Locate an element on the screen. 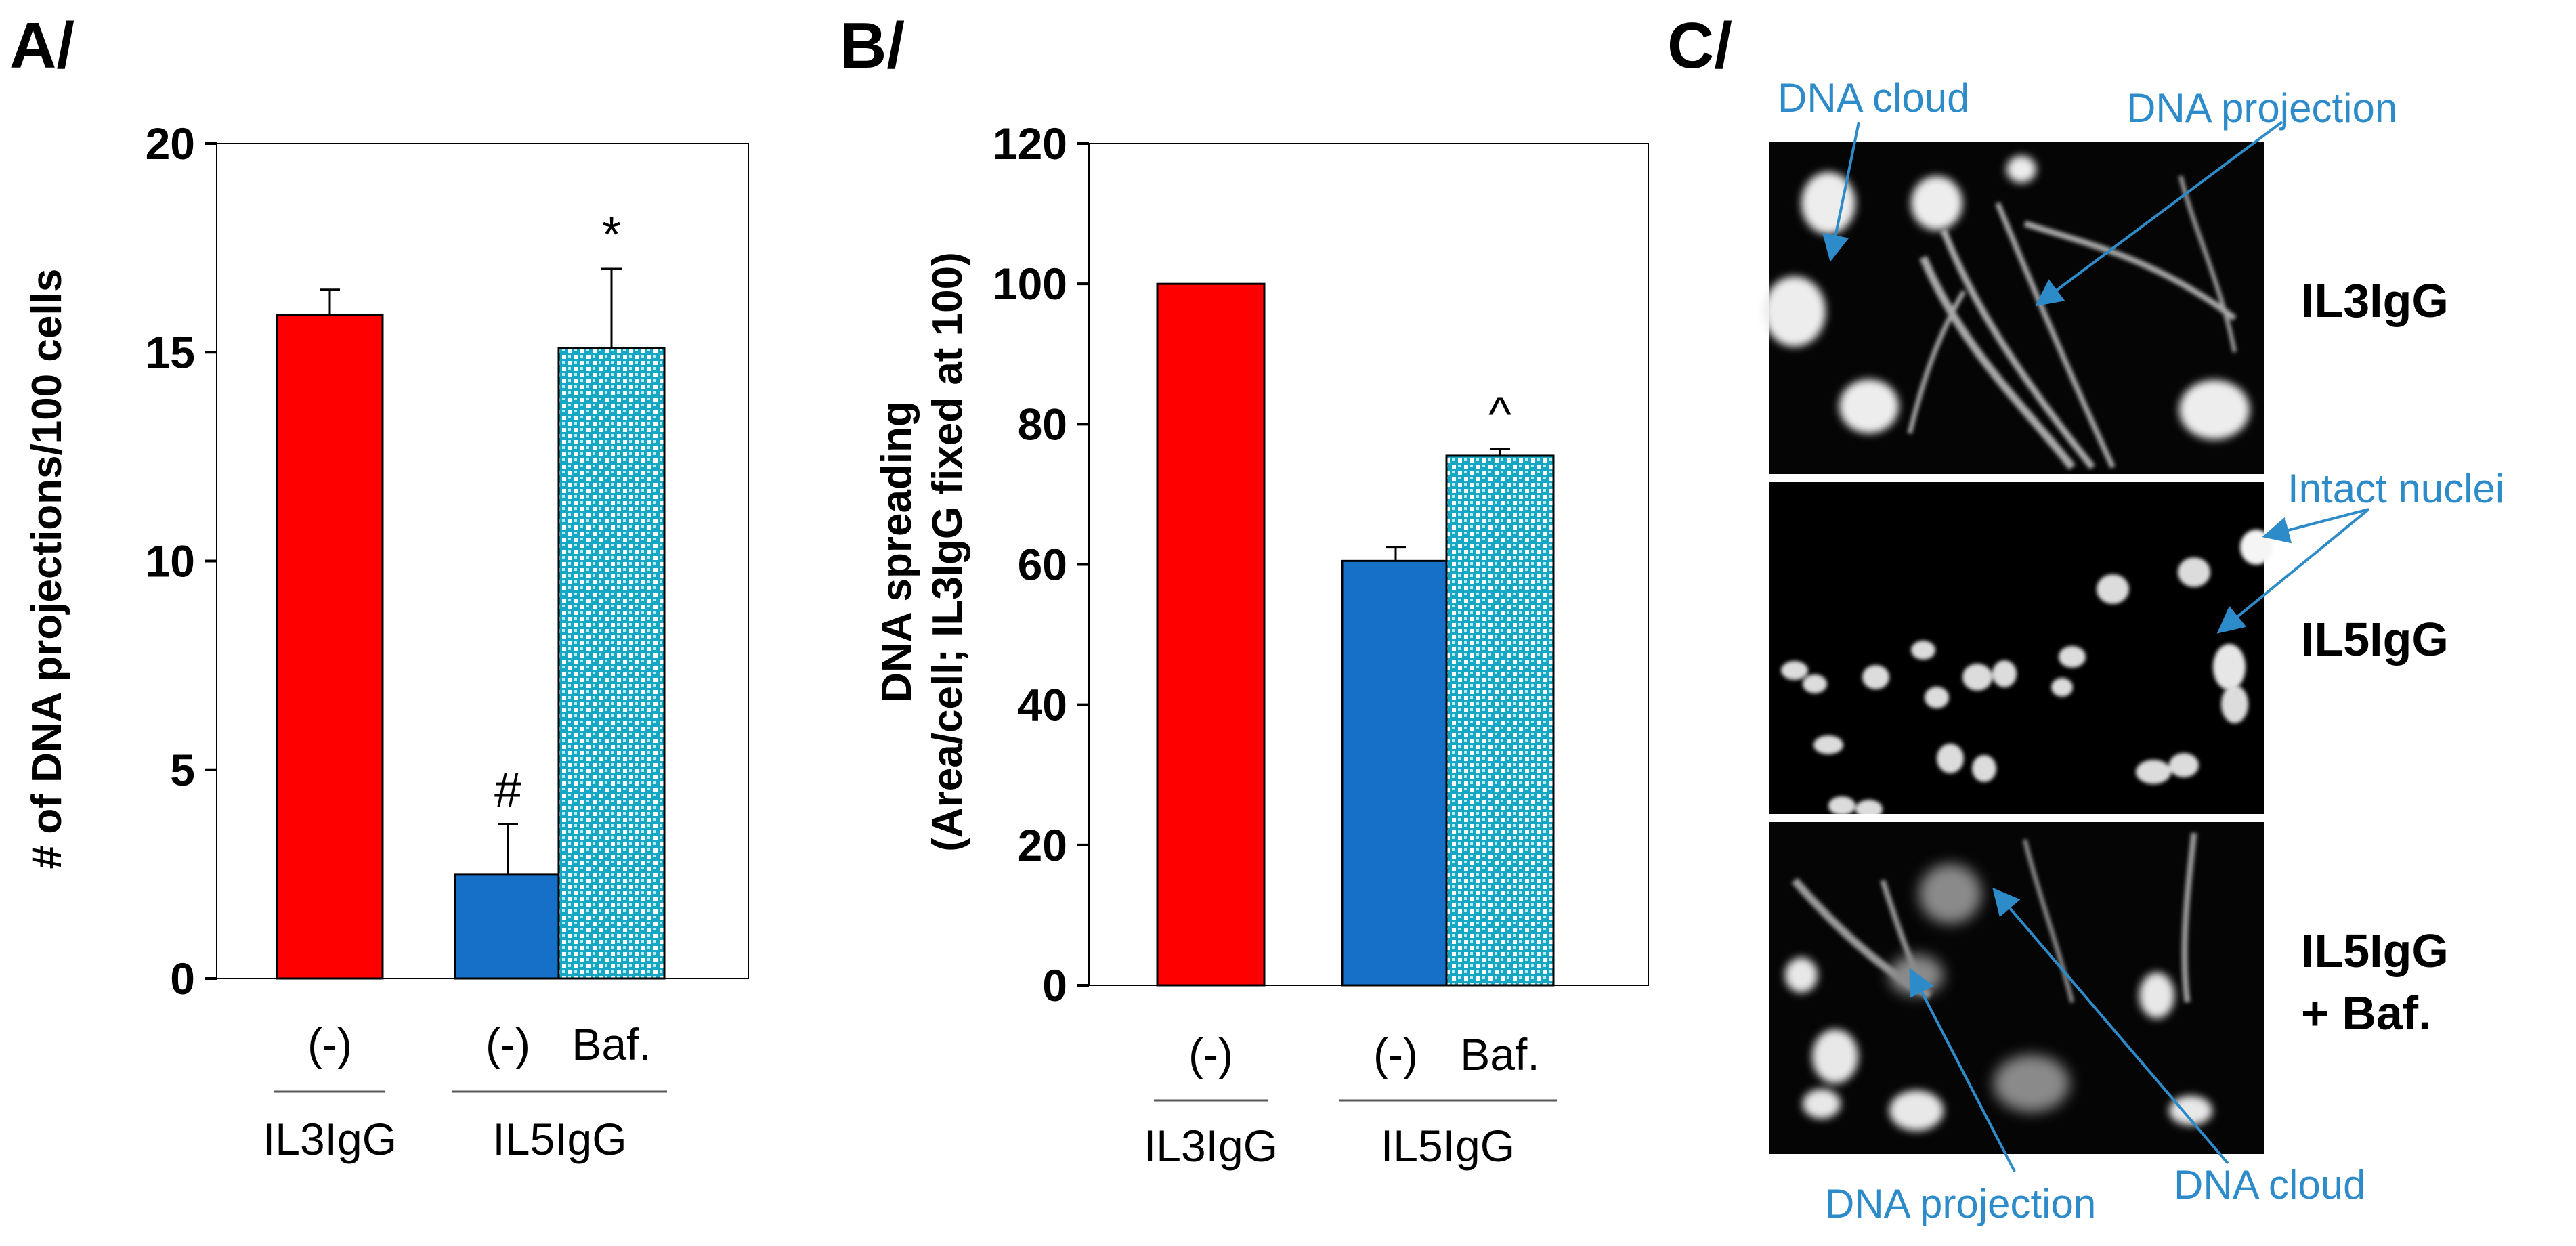 The height and width of the screenshot is (1246, 2576). significance-marker: ^ is located at coordinates (1499, 415).